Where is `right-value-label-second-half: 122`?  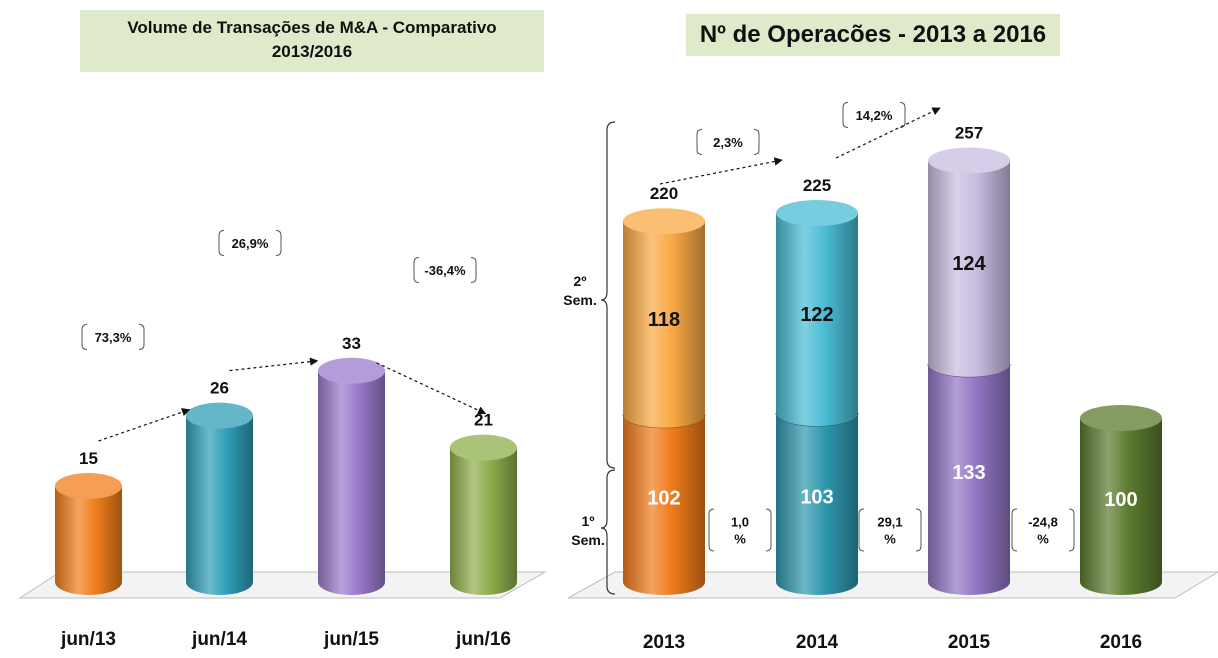 right-value-label-second-half: 122 is located at coordinates (816, 315).